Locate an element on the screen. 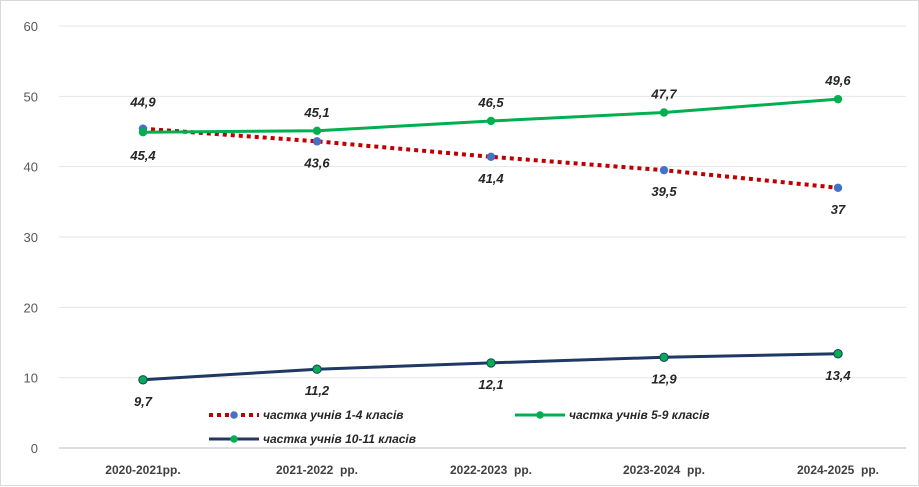 The width and height of the screenshot is (919, 487). data-label: 39,5 is located at coordinates (664, 191).